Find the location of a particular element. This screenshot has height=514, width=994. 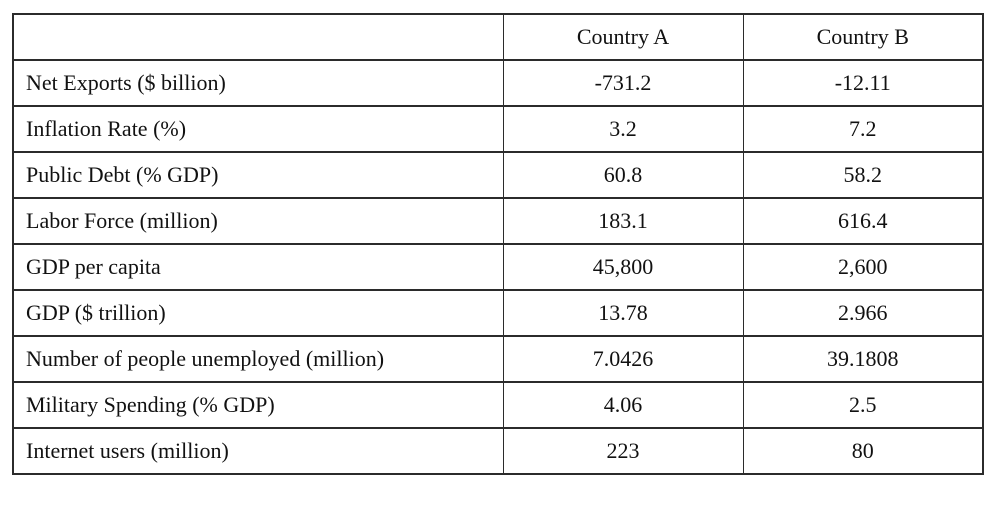

country-a-value: -731.2 is located at coordinates (623, 83).